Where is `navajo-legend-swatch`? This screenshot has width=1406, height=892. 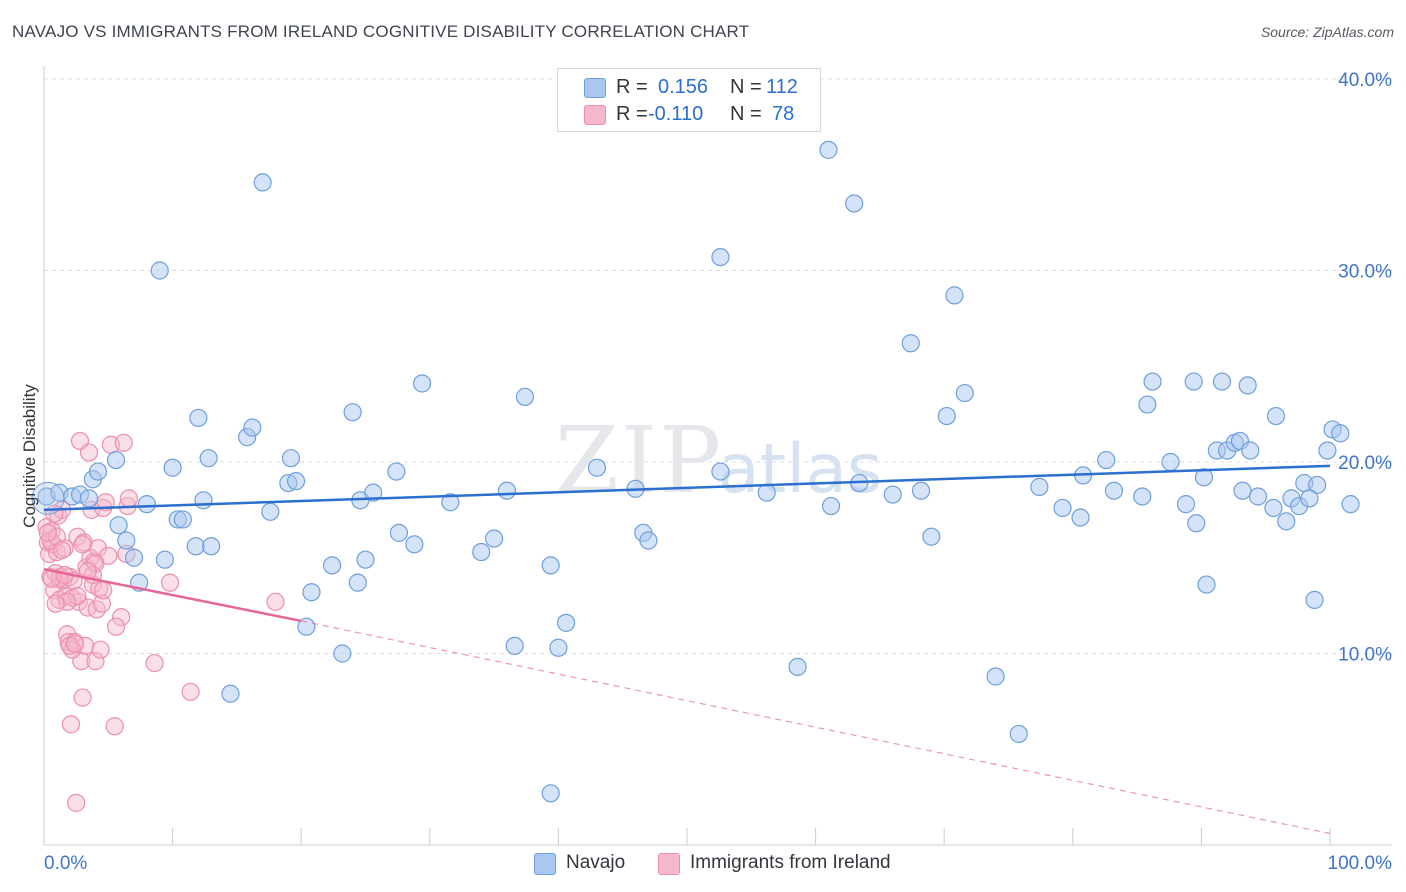
navajo-legend-swatch is located at coordinates (545, 864).